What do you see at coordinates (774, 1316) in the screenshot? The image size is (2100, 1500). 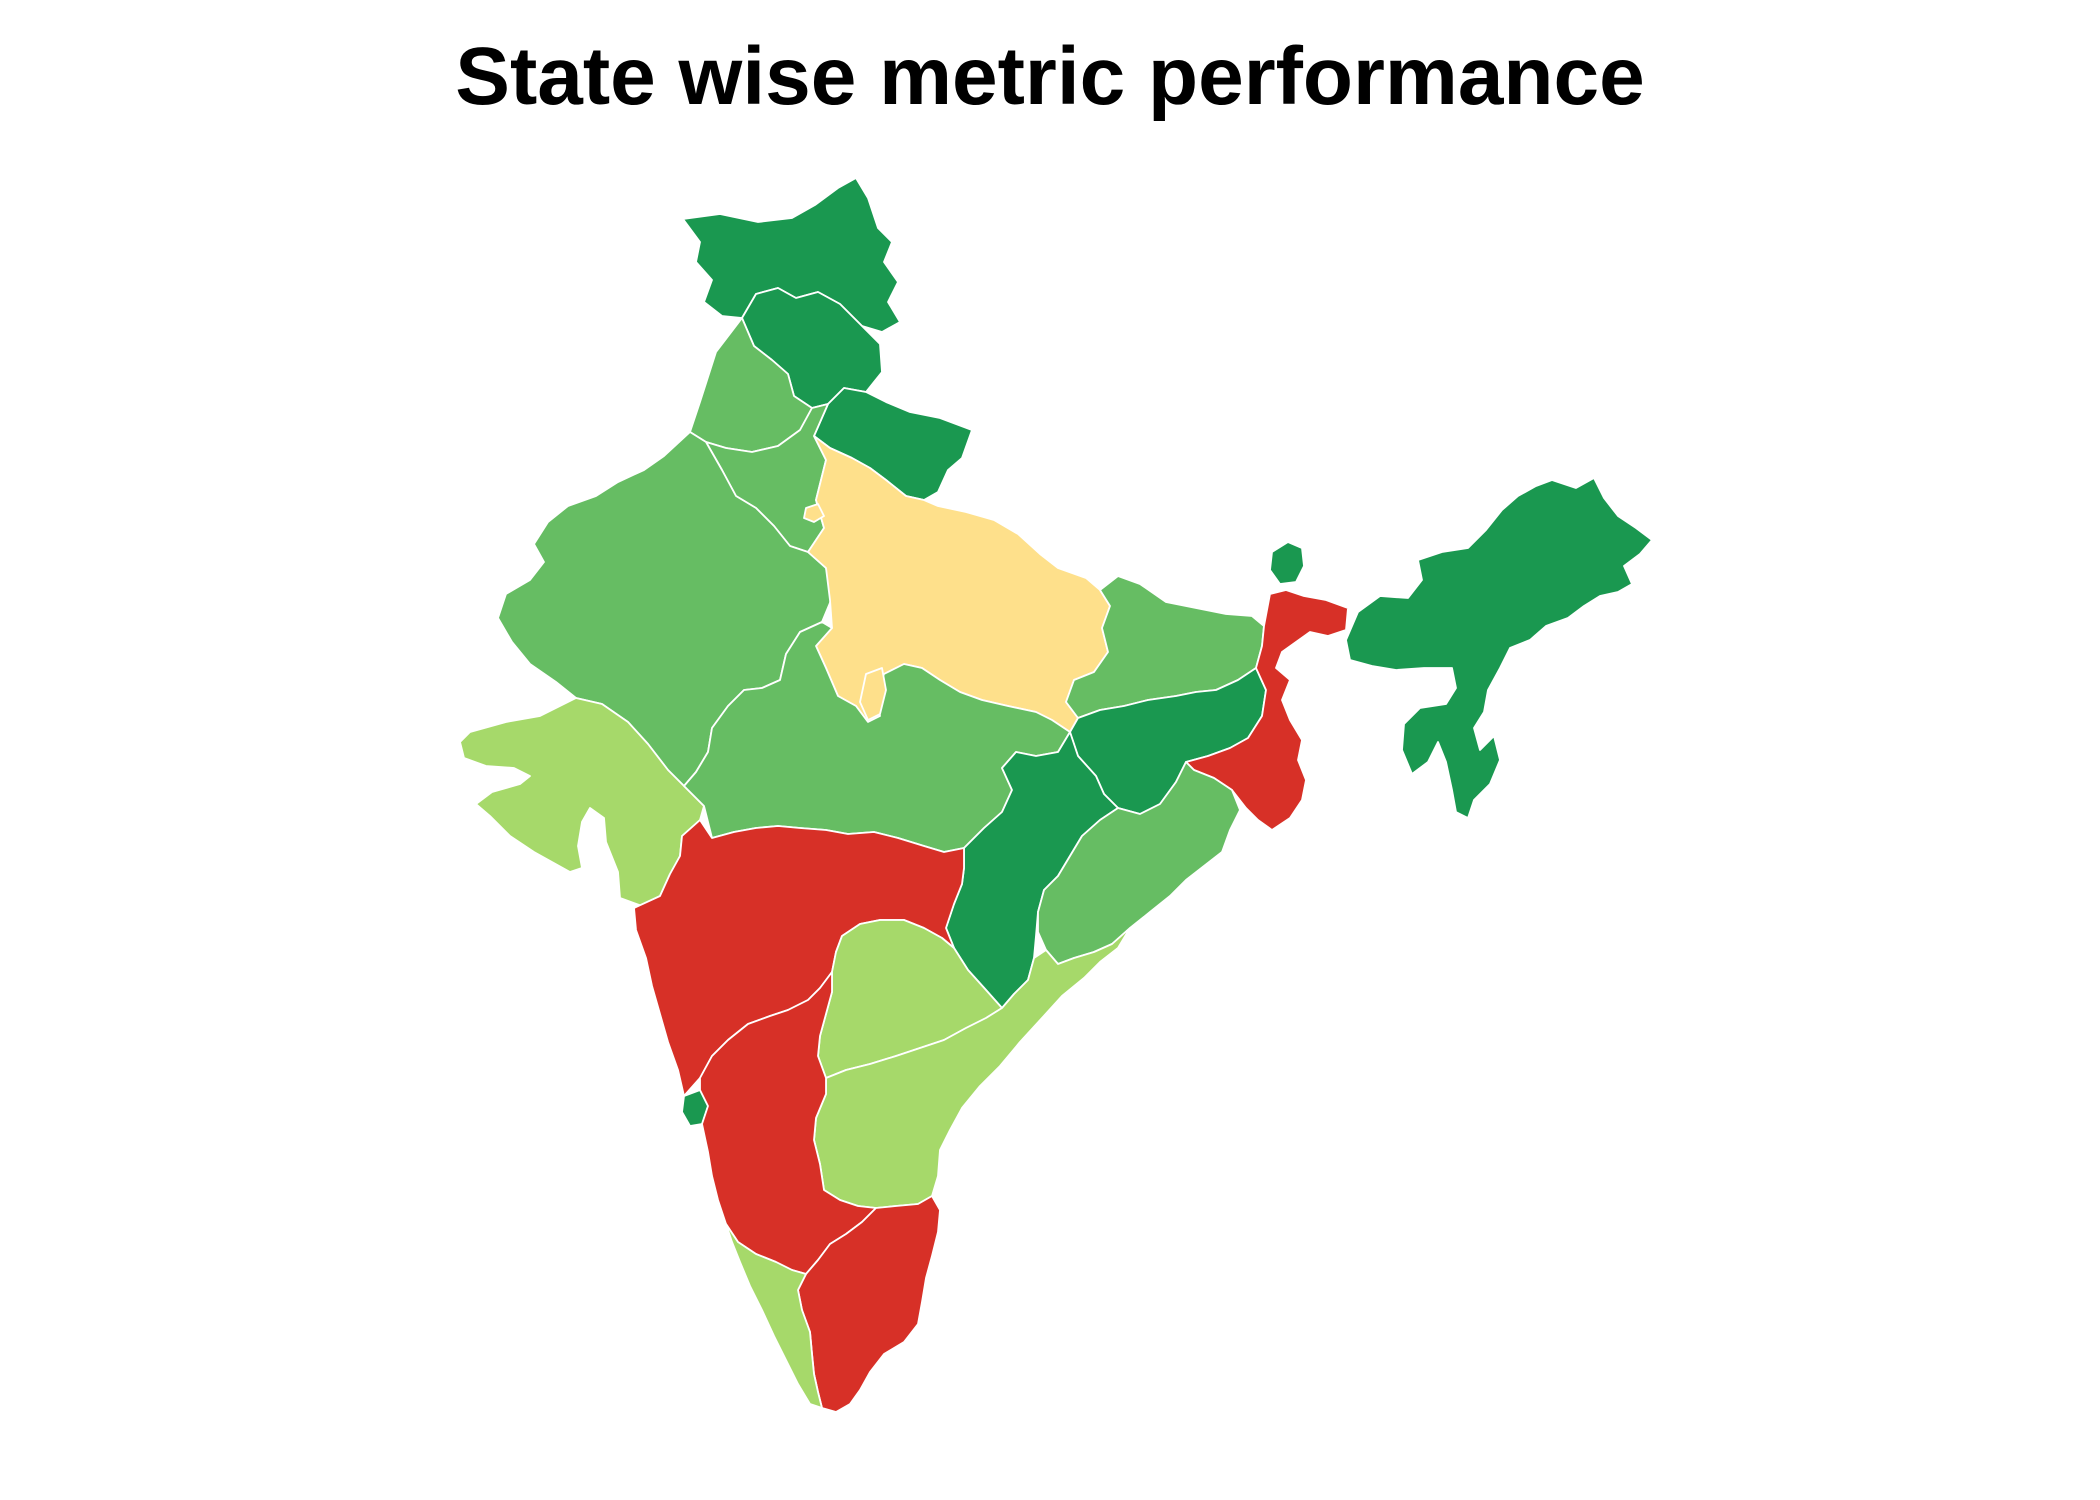 I see `region-kerala` at bounding box center [774, 1316].